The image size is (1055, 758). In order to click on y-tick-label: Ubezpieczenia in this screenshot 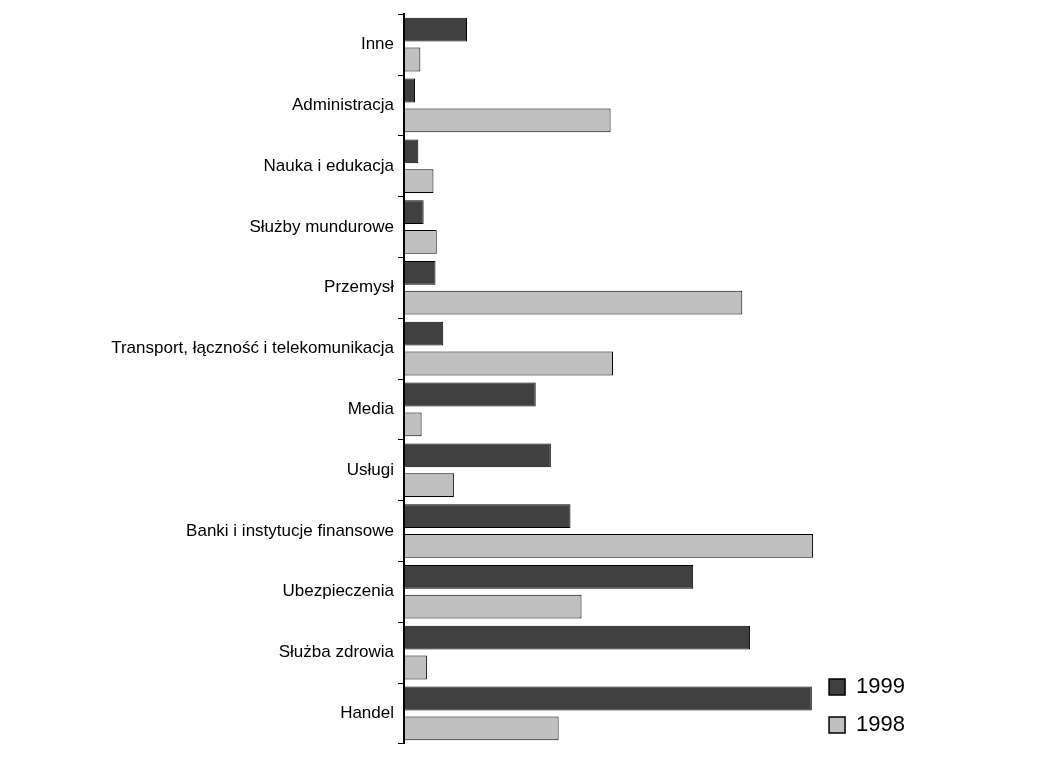, I will do `click(338, 591)`.